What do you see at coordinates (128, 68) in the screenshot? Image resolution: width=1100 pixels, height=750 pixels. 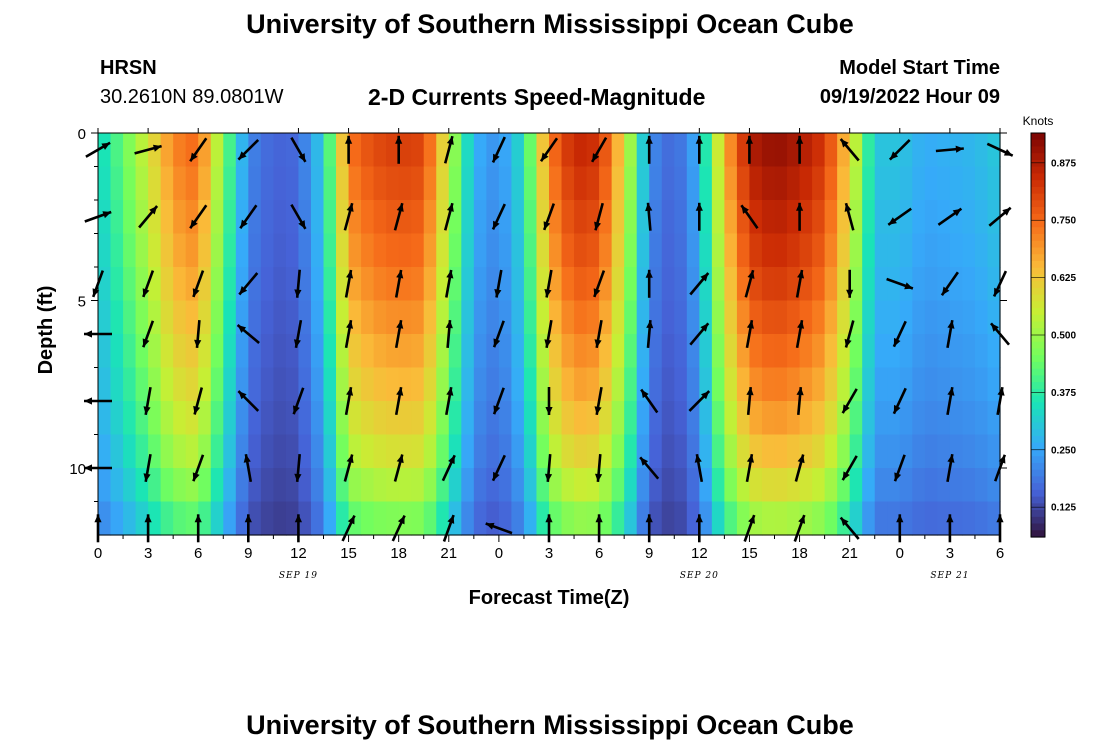 I see `station-name: HRSN` at bounding box center [128, 68].